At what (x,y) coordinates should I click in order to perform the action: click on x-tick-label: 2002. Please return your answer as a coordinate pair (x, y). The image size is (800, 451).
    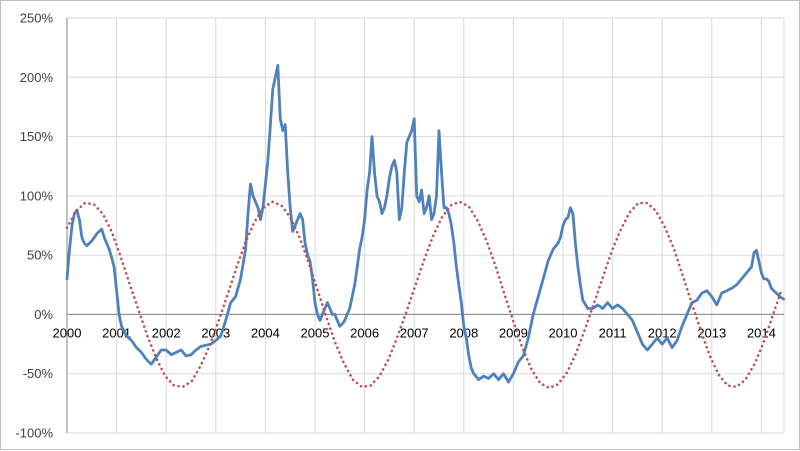
    Looking at the image, I should click on (166, 332).